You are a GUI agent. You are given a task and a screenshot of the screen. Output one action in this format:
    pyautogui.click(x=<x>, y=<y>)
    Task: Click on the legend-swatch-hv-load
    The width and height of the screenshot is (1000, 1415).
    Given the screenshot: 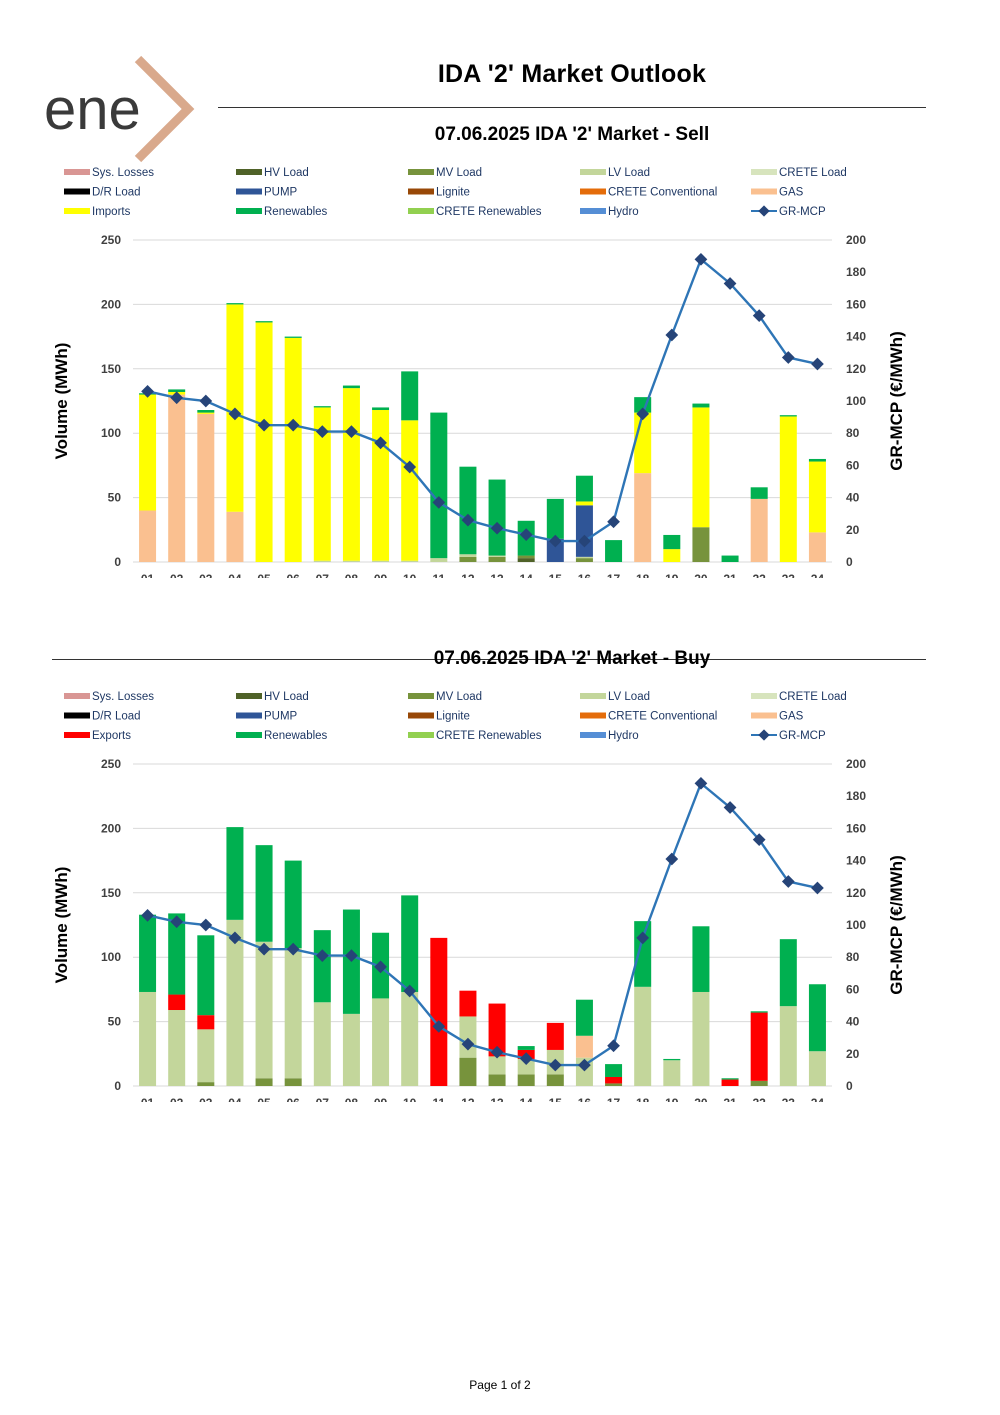 What is the action you would take?
    pyautogui.click(x=249, y=696)
    